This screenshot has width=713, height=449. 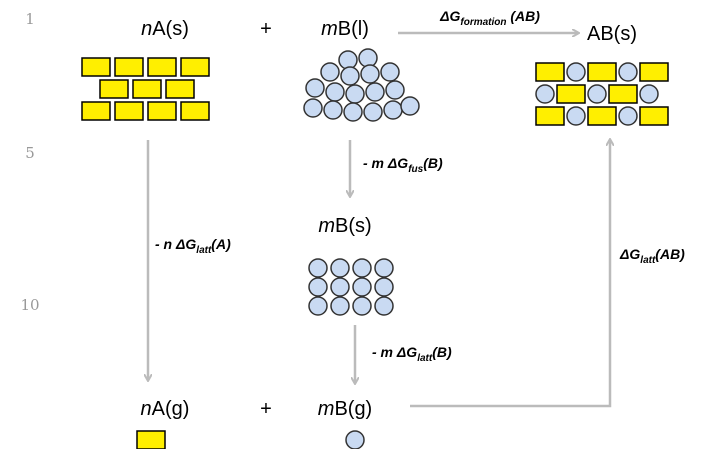 I want to click on formula: B(s), so click(x=353, y=226).